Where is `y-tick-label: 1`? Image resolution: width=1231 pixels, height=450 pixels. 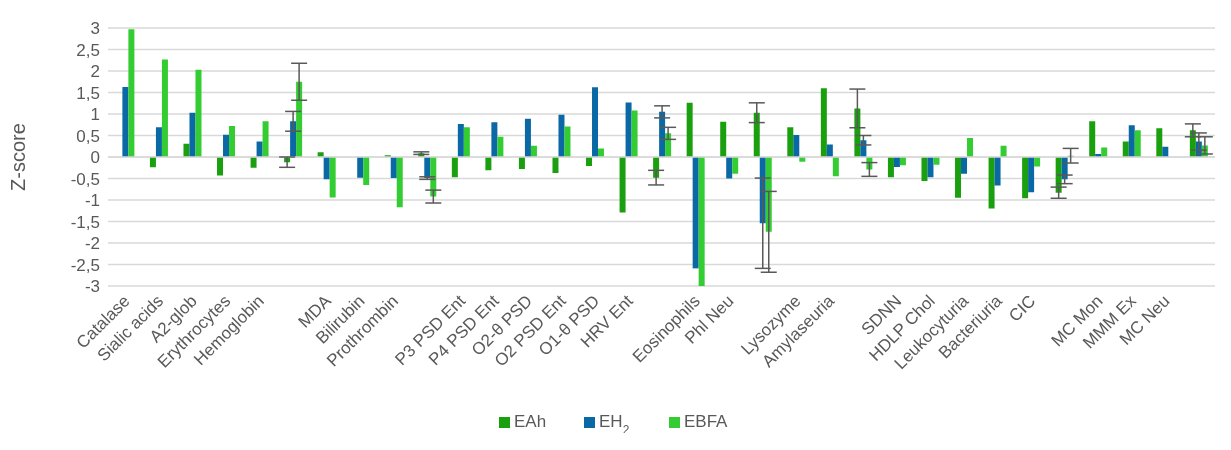
y-tick-label: 1 is located at coordinates (95, 115).